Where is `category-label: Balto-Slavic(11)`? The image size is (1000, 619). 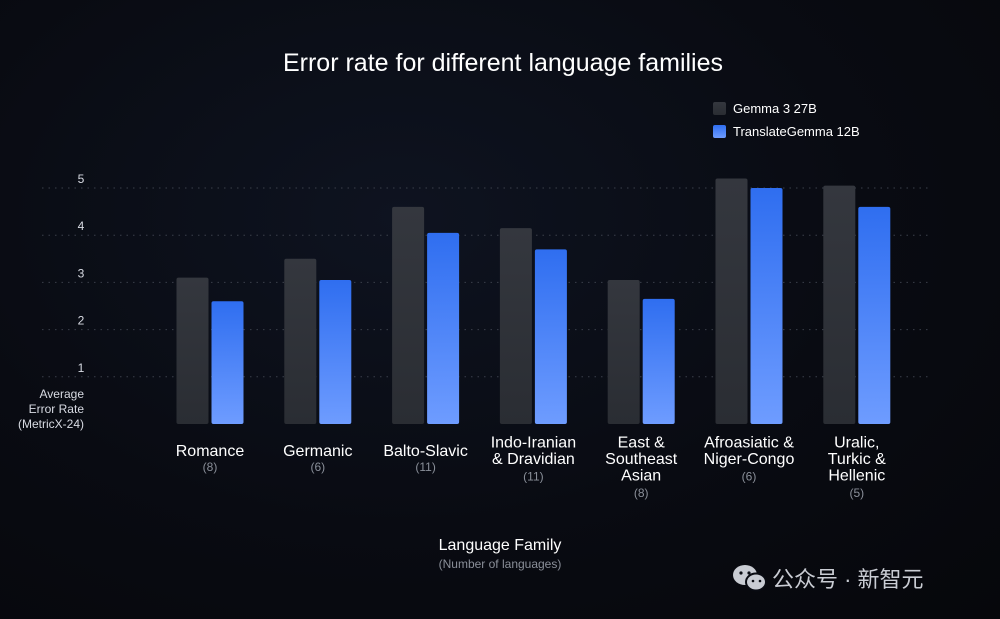
category-label: Balto-Slavic(11) is located at coordinates (425, 458).